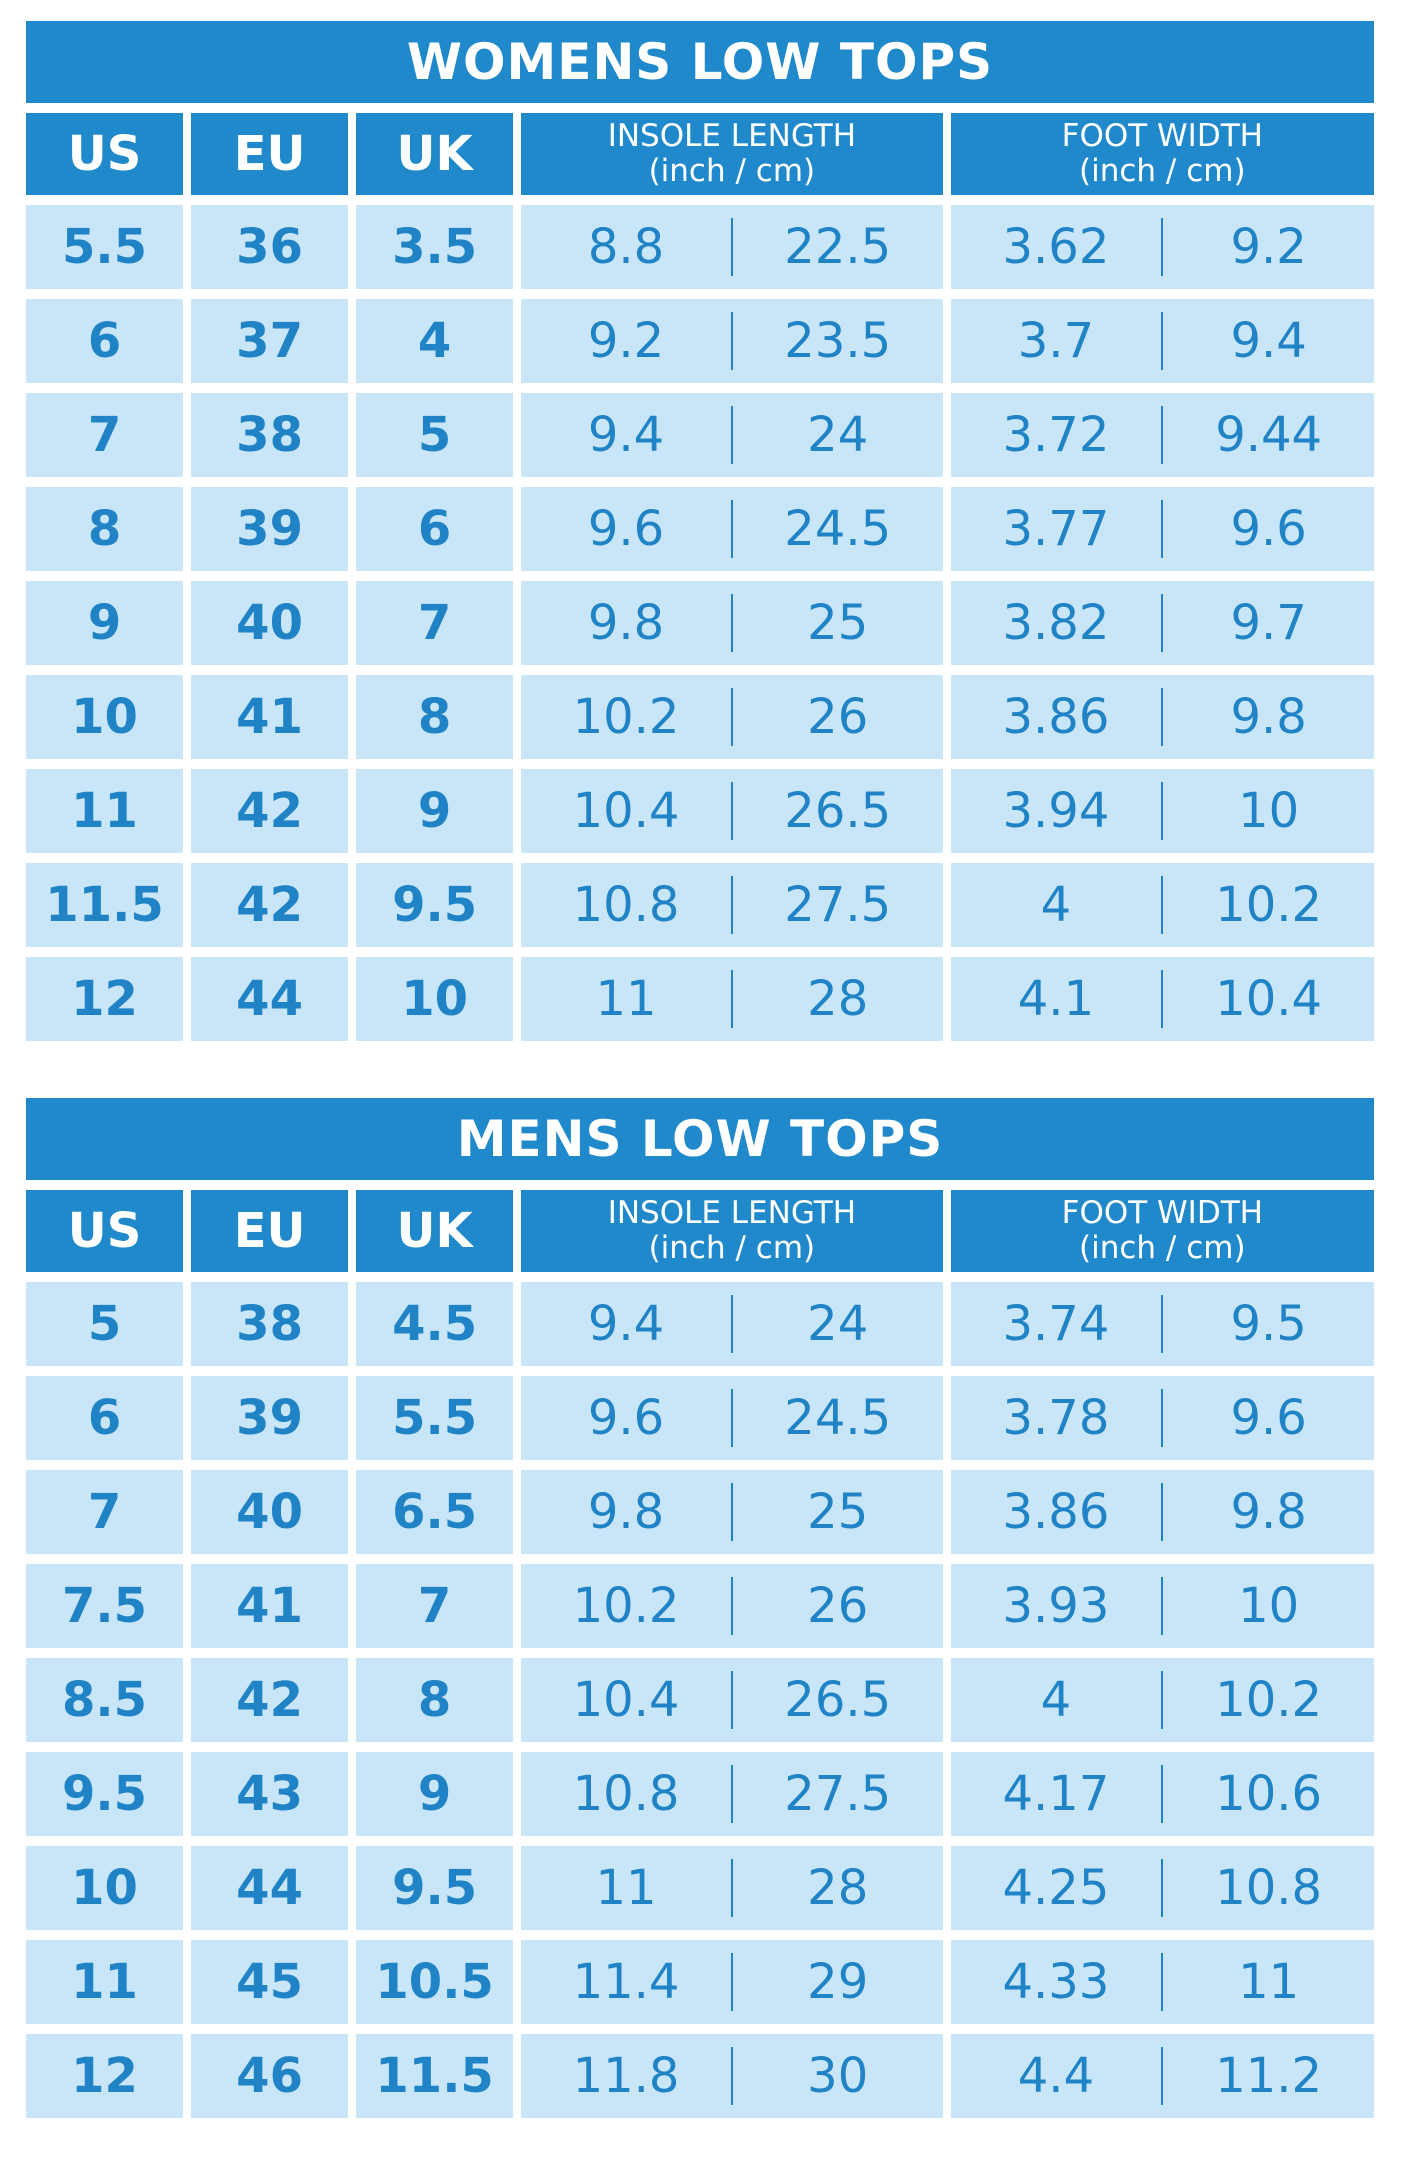  What do you see at coordinates (270, 1982) in the screenshot?
I see `cell-eu: 45` at bounding box center [270, 1982].